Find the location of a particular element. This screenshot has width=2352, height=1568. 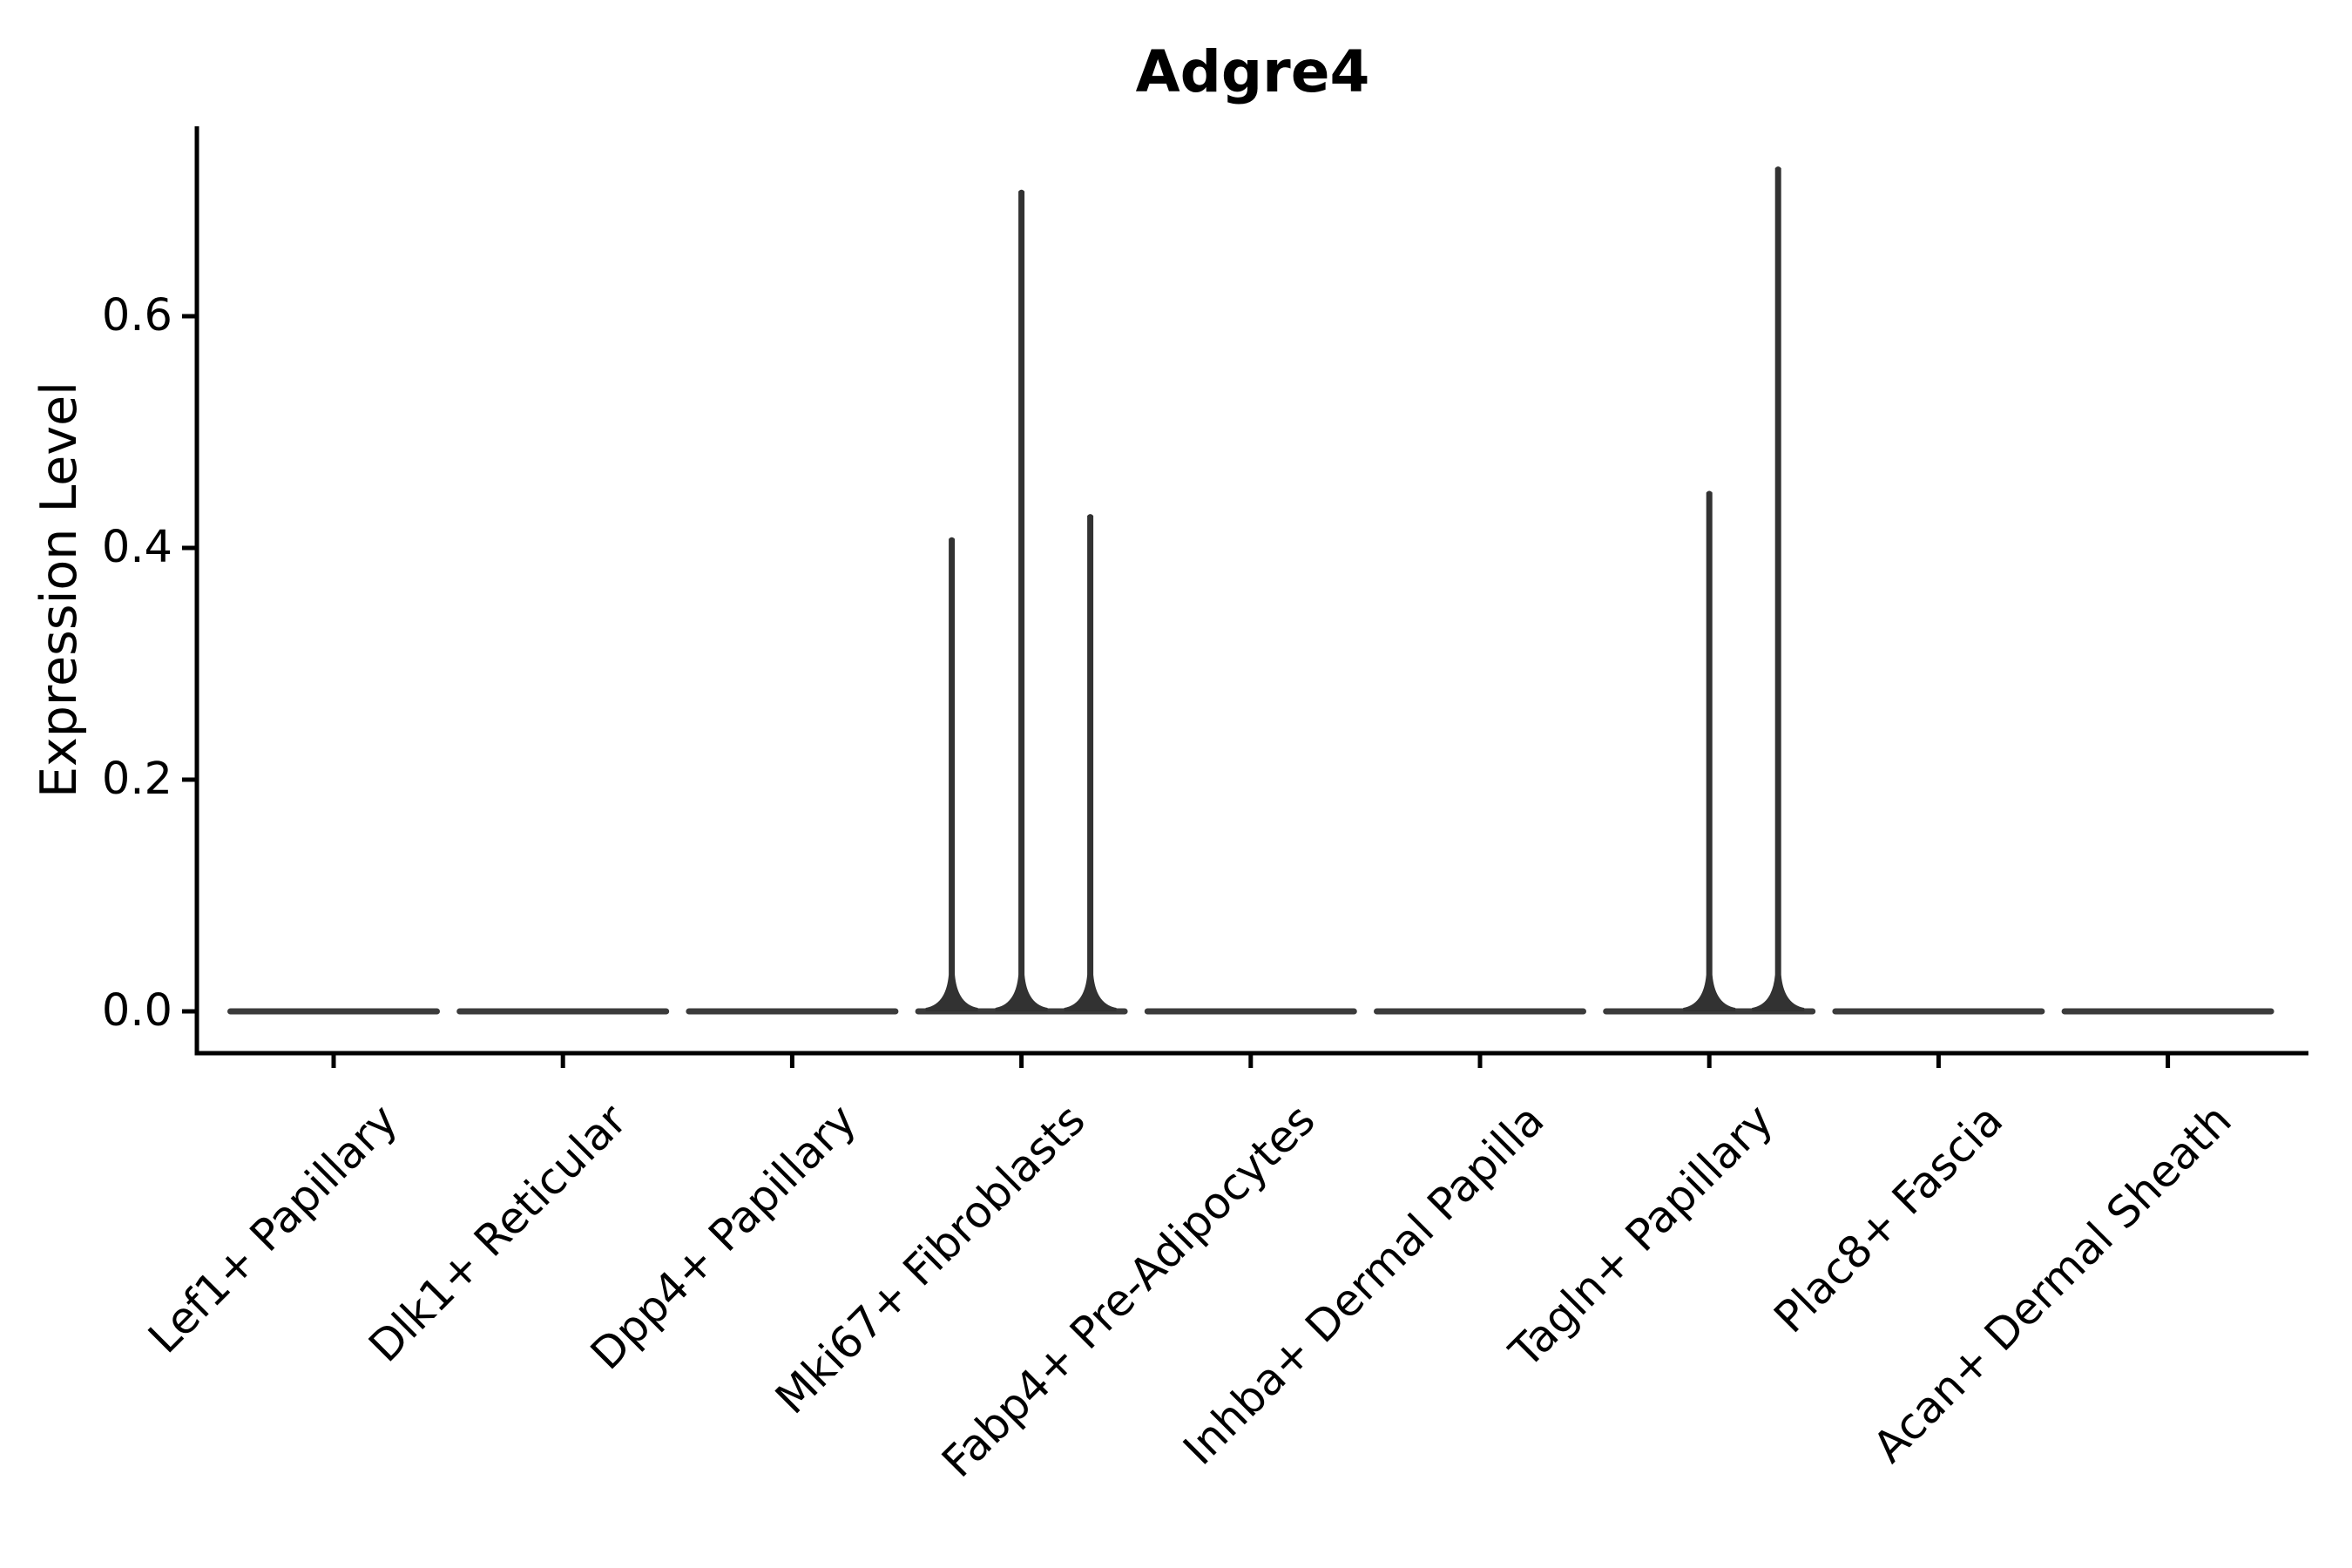

y-tick-label: 0.4 is located at coordinates (136, 547).